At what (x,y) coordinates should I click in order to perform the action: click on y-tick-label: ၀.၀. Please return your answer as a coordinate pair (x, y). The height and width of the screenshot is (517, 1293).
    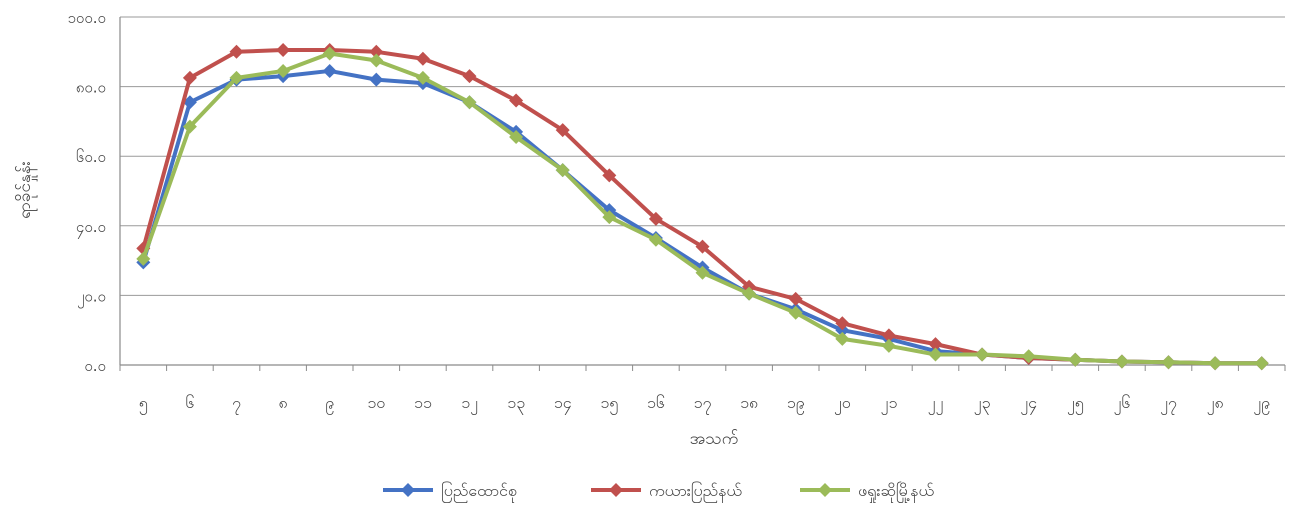
    Looking at the image, I should click on (95, 366).